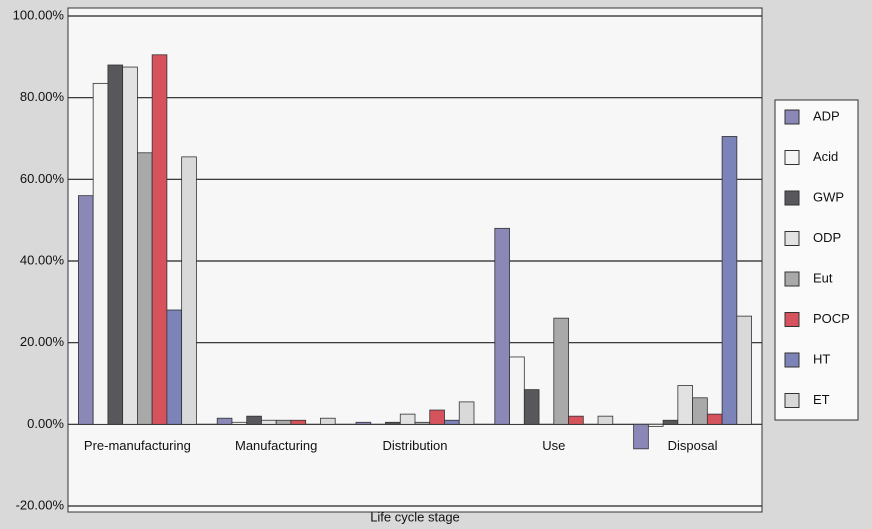 This screenshot has height=529, width=872. Describe the element at coordinates (823, 277) in the screenshot. I see `legend-label: Eut` at that location.